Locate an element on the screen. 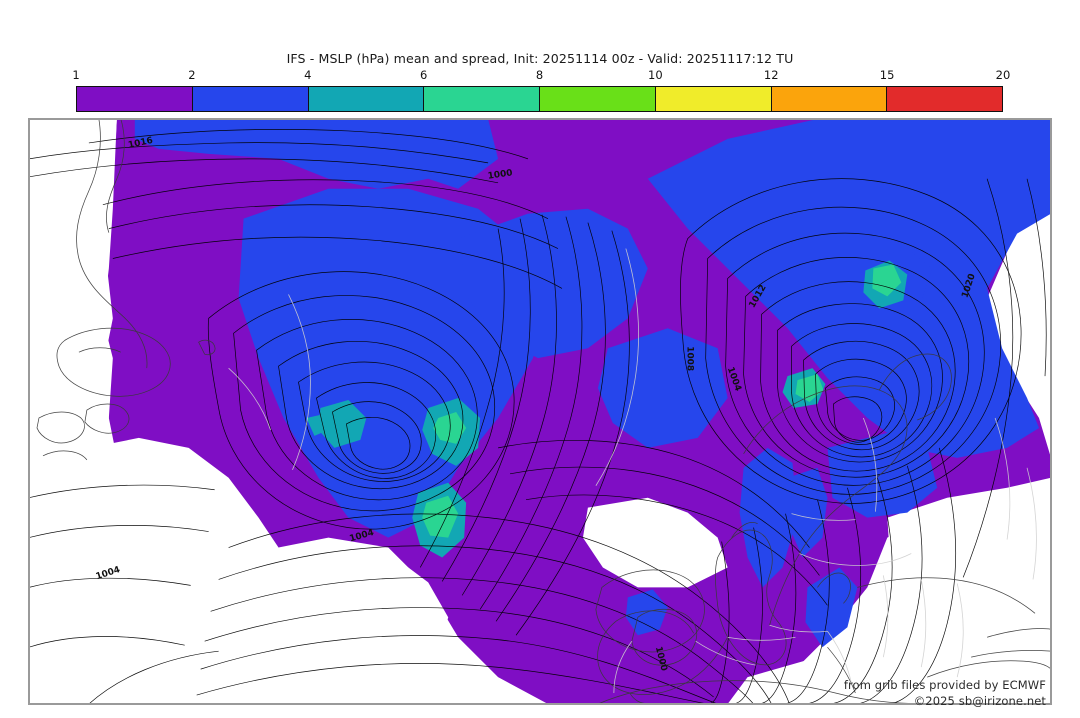  colorbar-tick-7: 15 is located at coordinates (887, 75).